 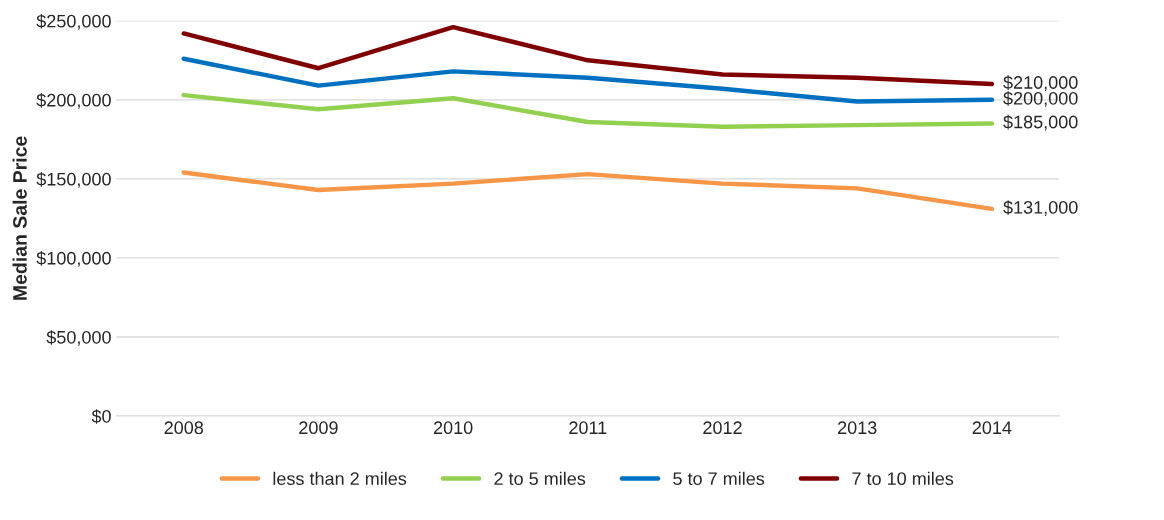 What do you see at coordinates (184, 428) in the screenshot?
I see `x-tick-label: 2008` at bounding box center [184, 428].